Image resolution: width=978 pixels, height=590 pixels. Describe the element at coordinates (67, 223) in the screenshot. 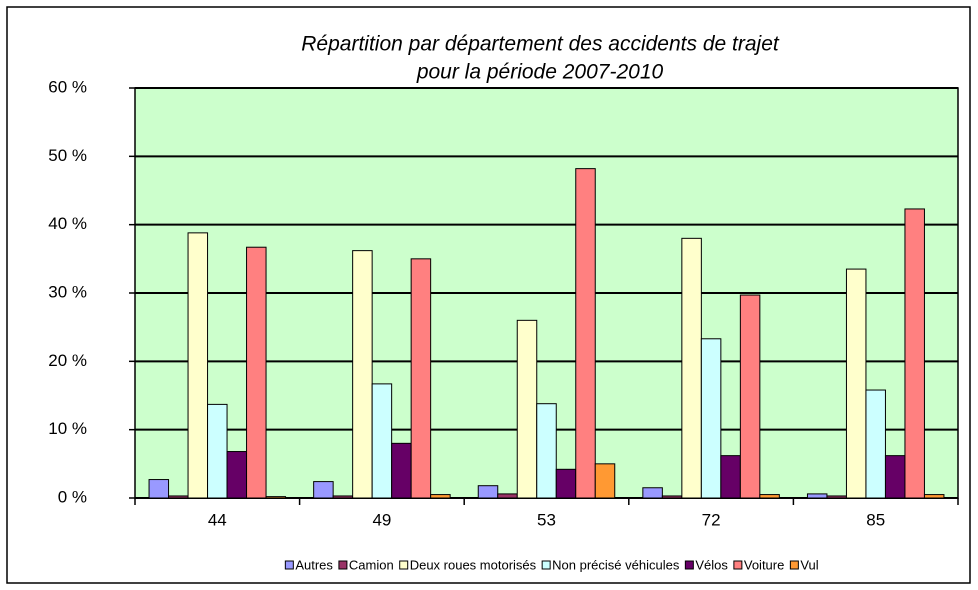

I see `y-tick-label: 40 %` at that location.